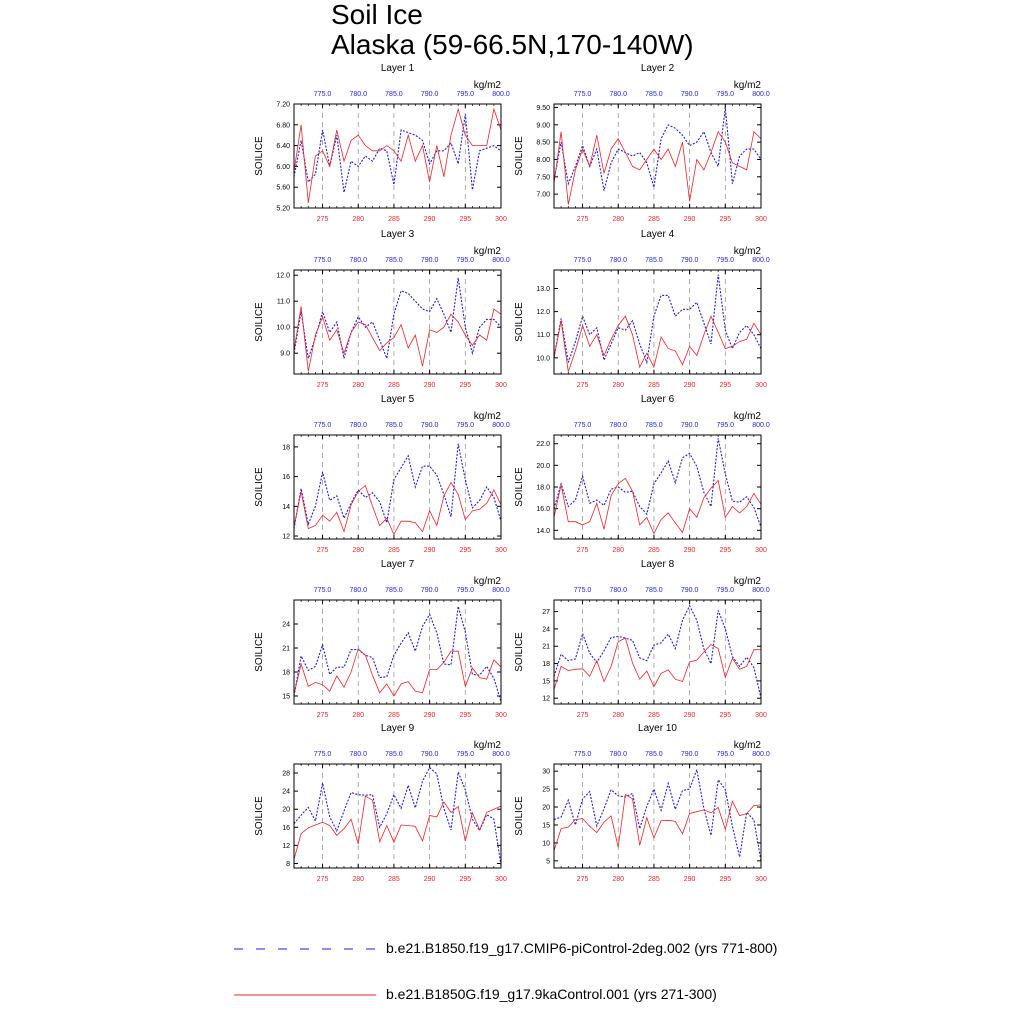 This screenshot has height=1024, width=1024. I want to click on y-tick-label: 9.00, so click(543, 125).